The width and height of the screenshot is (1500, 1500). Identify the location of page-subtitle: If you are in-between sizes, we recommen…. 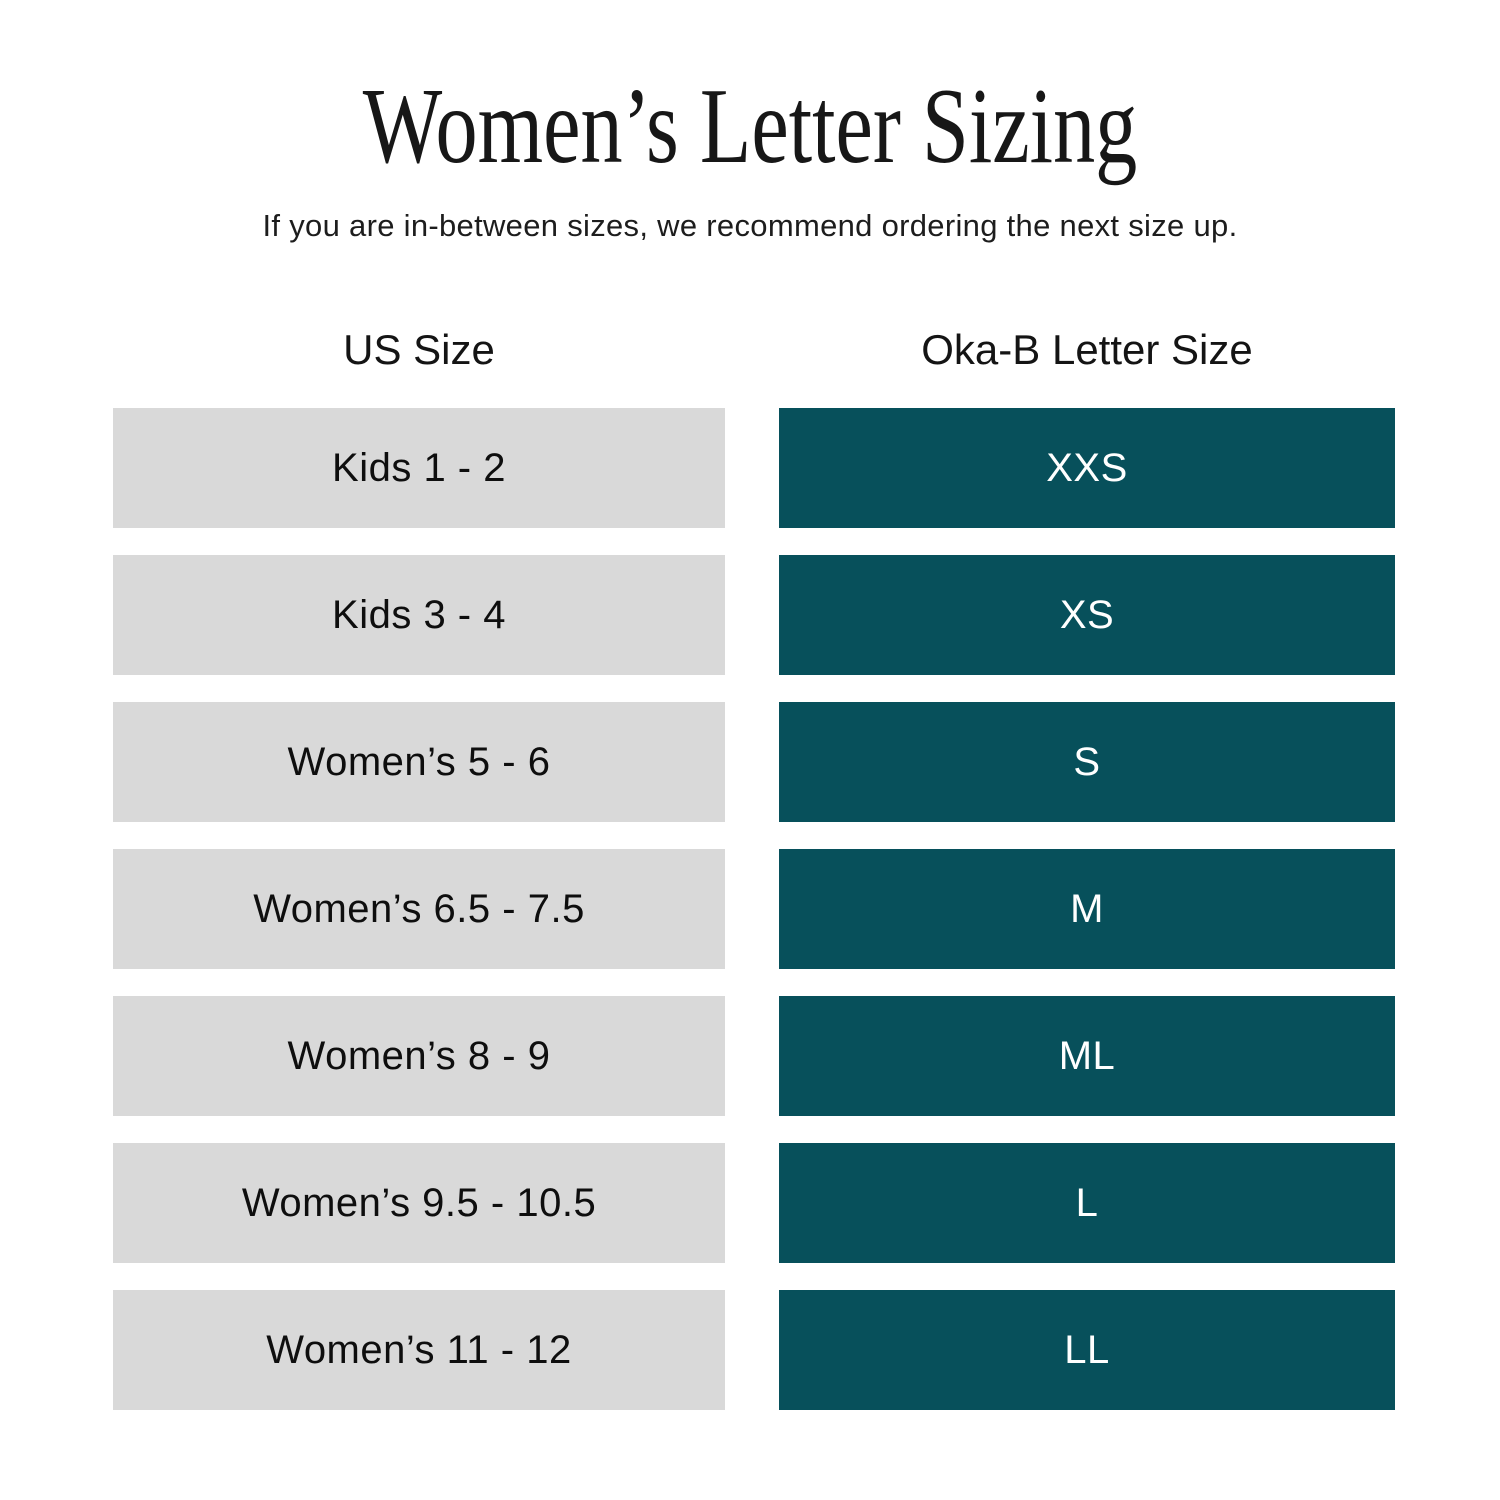
(750, 226).